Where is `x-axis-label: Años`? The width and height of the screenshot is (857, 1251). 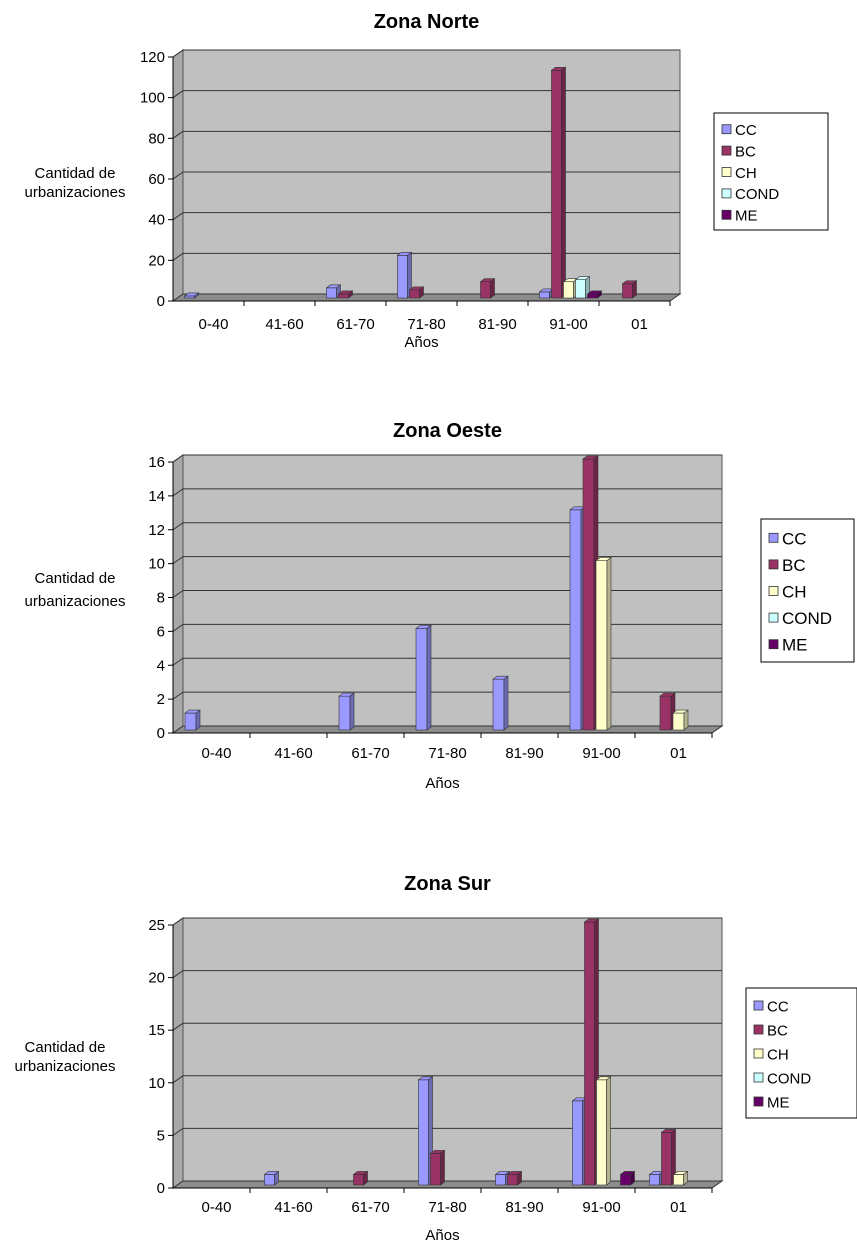 x-axis-label: Años is located at coordinates (442, 1235).